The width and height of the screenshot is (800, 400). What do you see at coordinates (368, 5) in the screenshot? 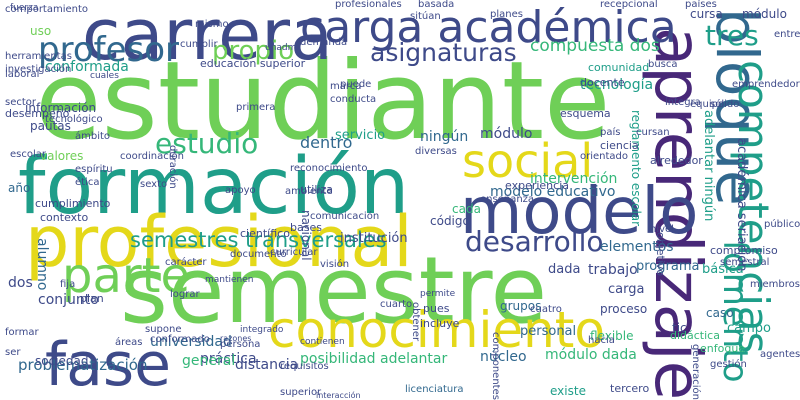
I see `cloud-word: profesionales` at bounding box center [368, 5].